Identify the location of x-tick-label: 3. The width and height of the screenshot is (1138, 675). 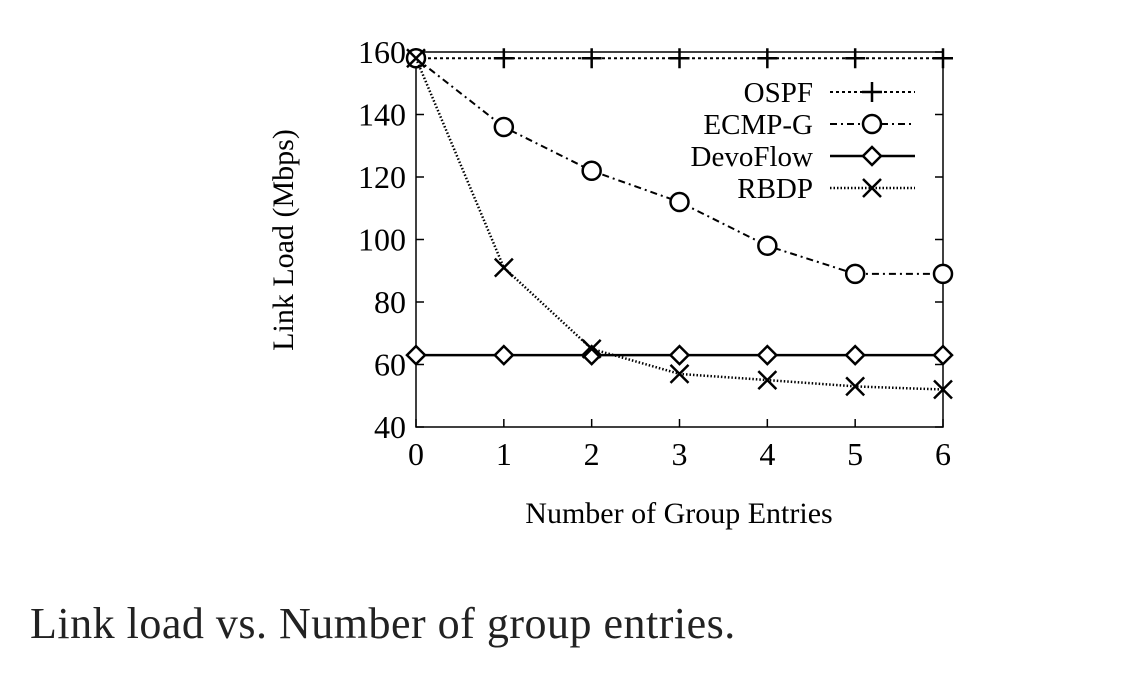
(680, 454).